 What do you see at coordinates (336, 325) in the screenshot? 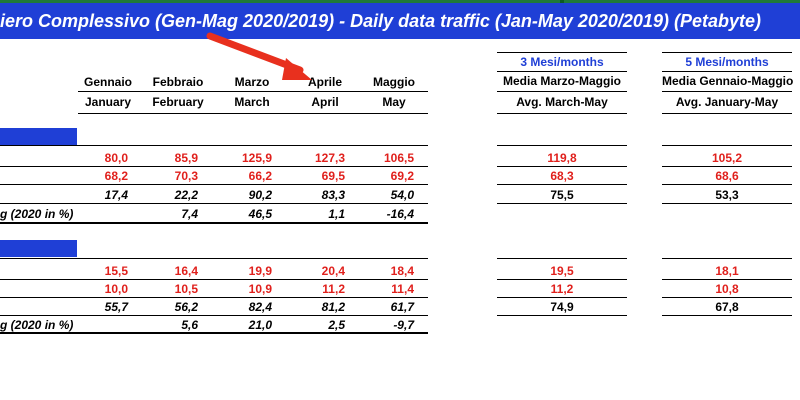
I see `s2-growth-apr: 2,5` at bounding box center [336, 325].